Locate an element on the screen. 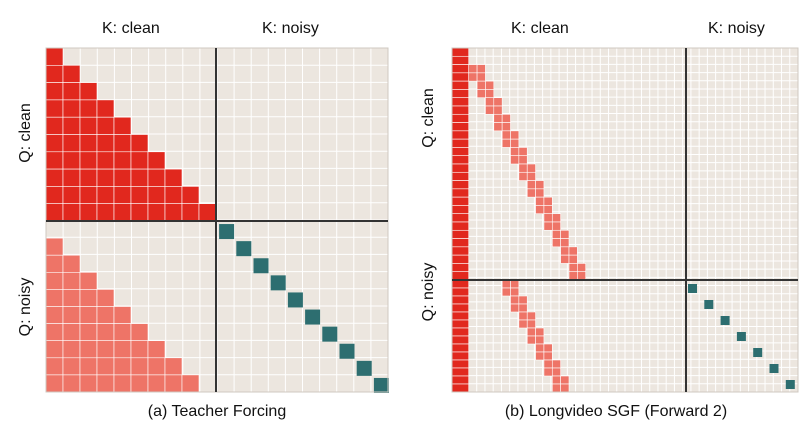  caption-a: (a) Teacher Forcing is located at coordinates (217, 411).